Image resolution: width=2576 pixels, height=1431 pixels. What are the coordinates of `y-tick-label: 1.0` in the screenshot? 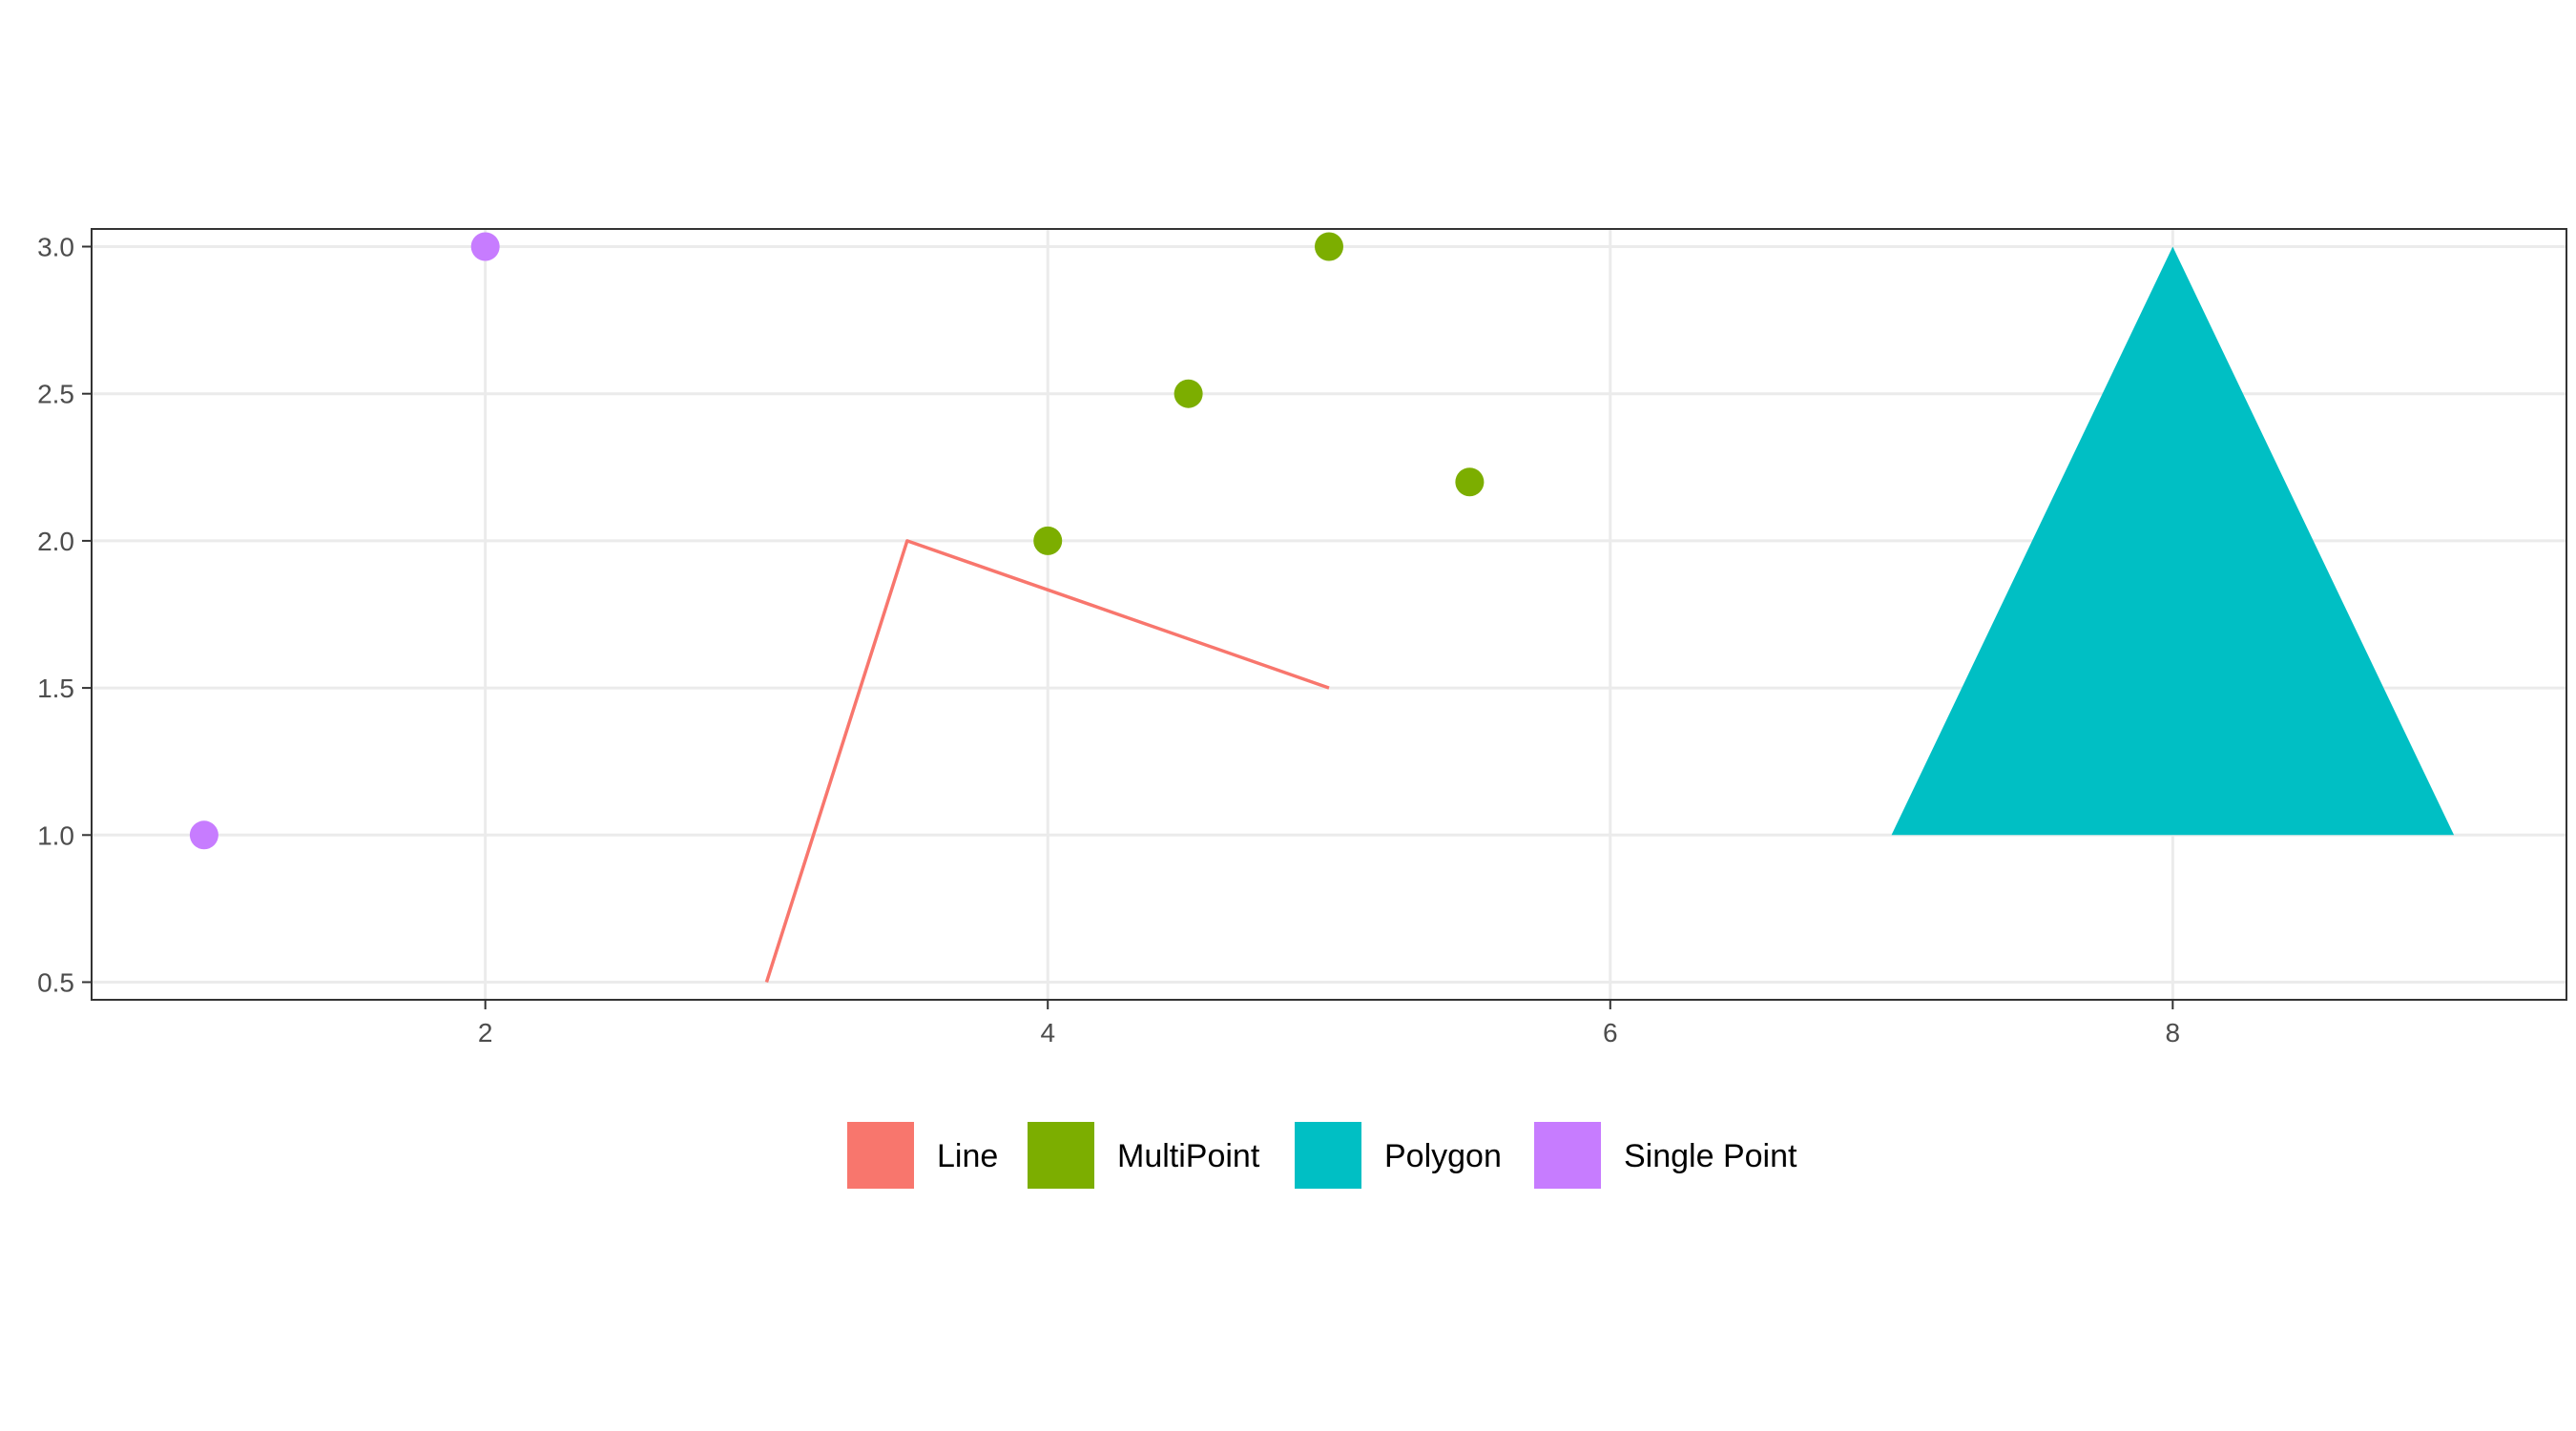 It's located at (55, 835).